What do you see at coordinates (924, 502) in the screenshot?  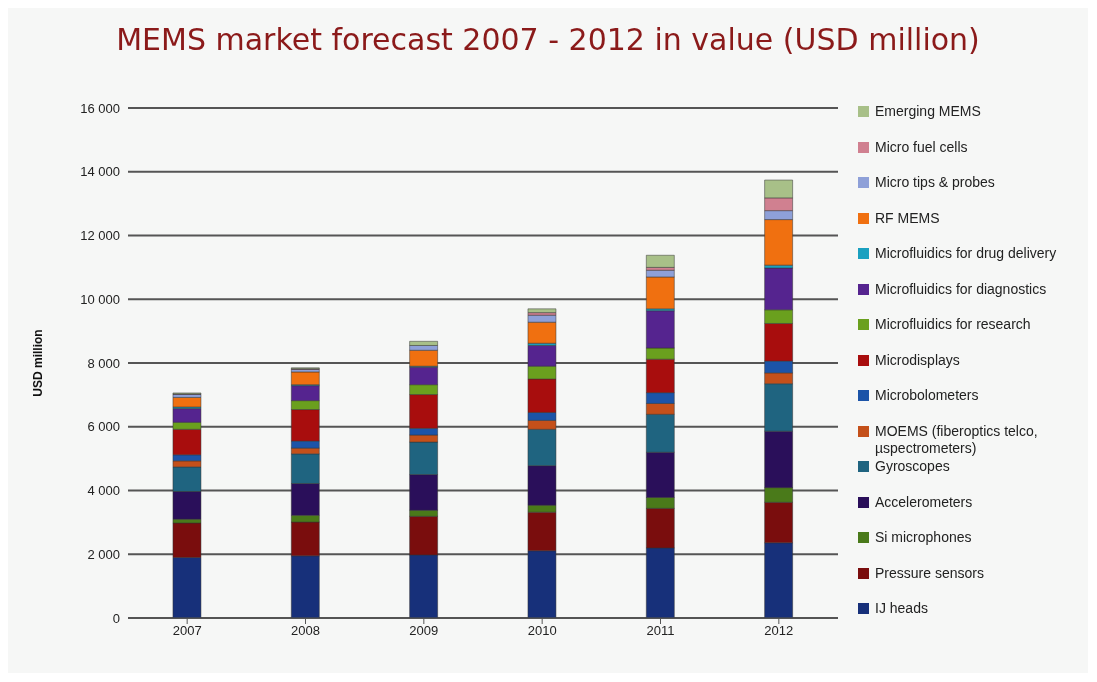 I see `legend-label: Accelerometers` at bounding box center [924, 502].